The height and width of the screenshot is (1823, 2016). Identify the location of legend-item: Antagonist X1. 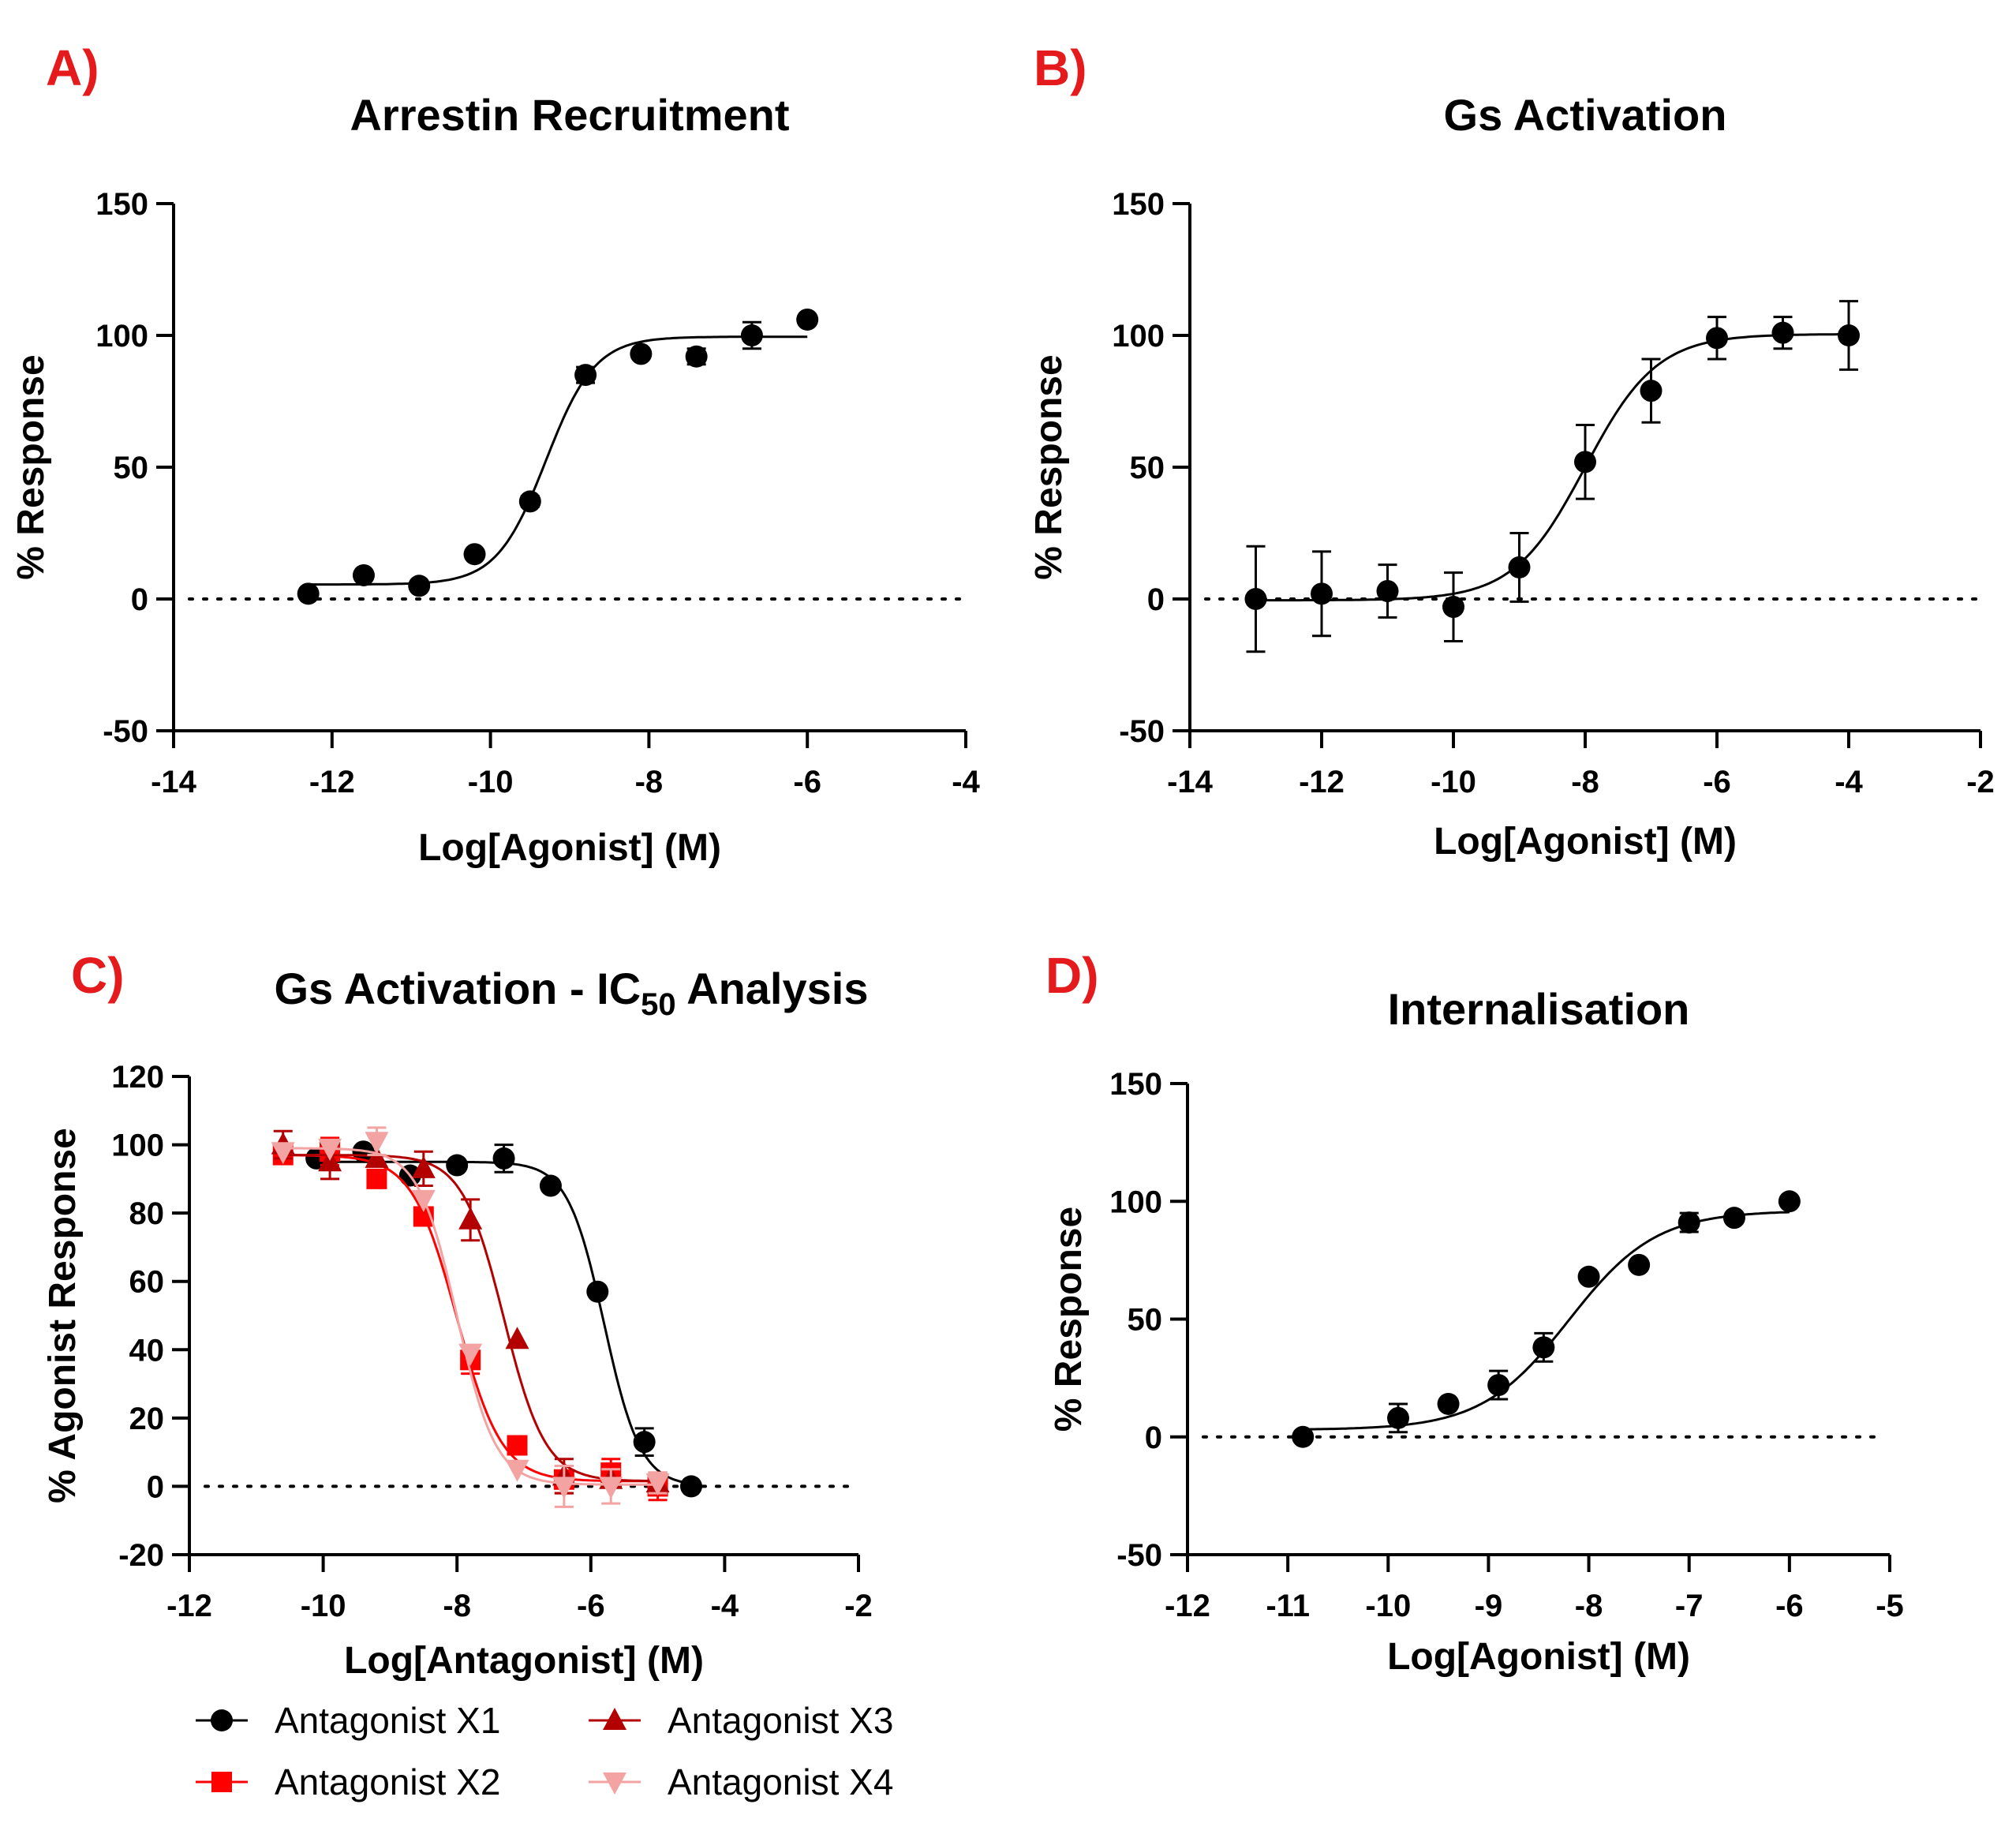
(348, 1720).